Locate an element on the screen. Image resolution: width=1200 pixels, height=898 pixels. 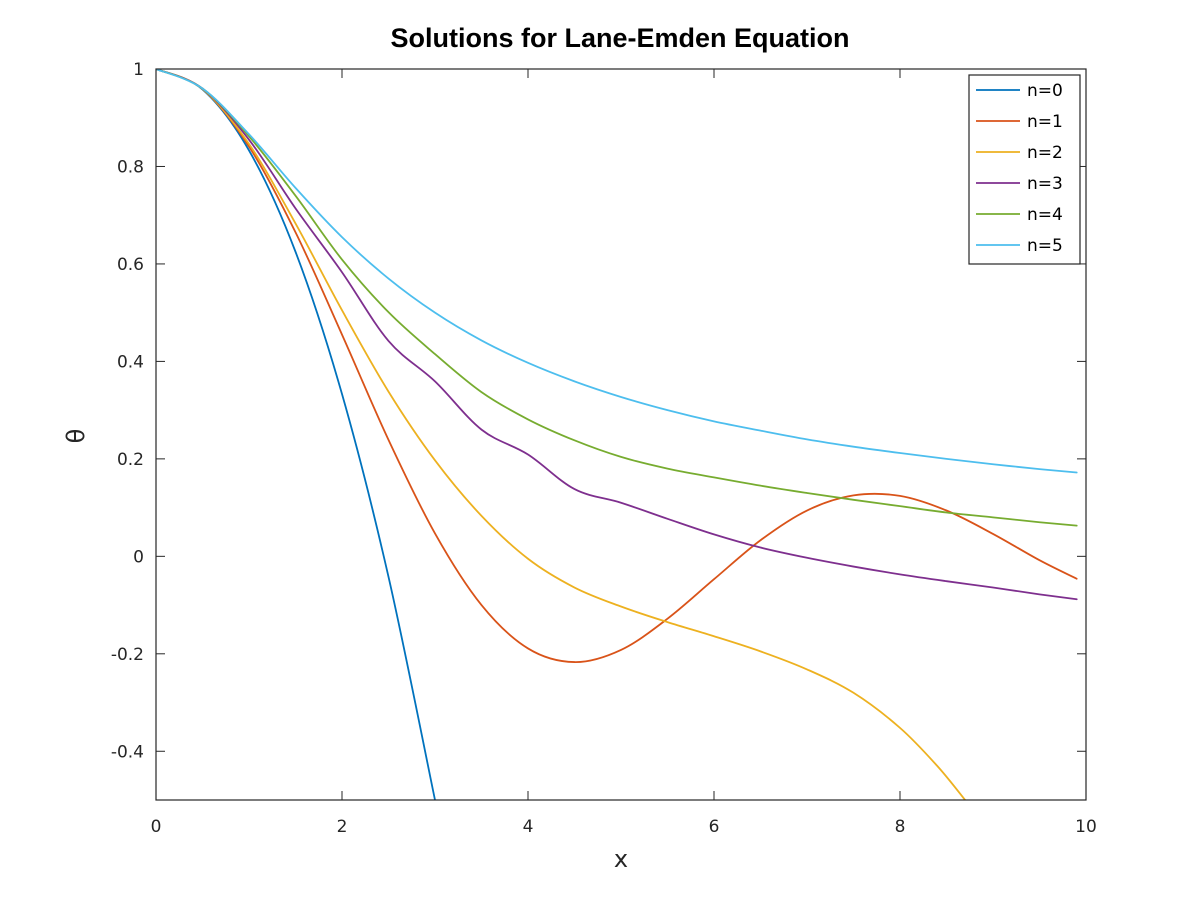
legend-box is located at coordinates (1024, 169).